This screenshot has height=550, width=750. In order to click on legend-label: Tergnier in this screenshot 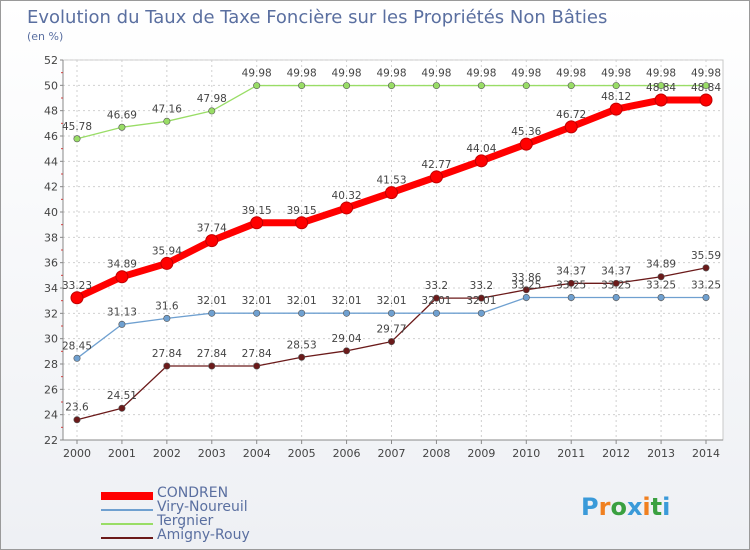, I will do `click(185, 521)`.